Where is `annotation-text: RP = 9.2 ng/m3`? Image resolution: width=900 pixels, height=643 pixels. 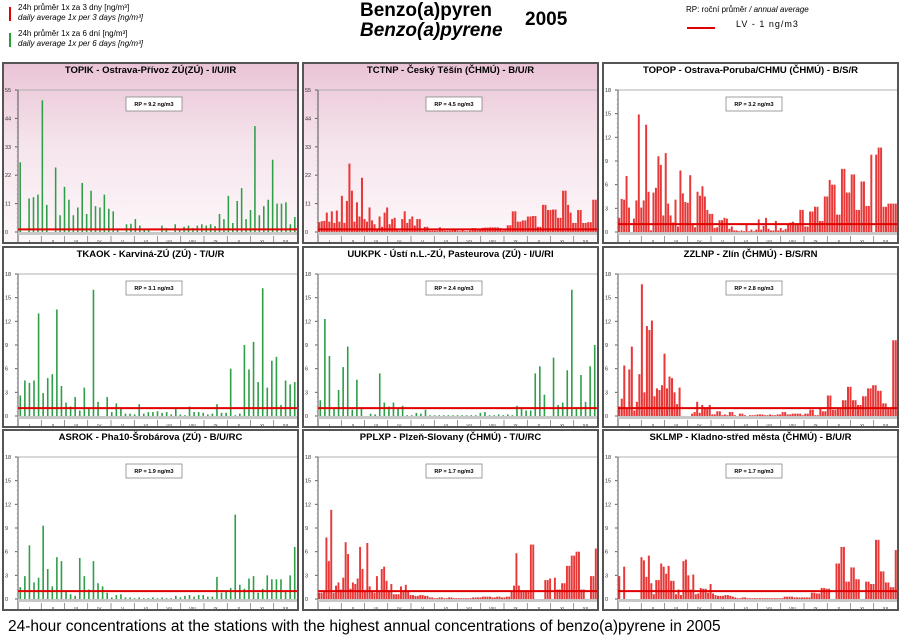
annotation-text: RP = 9.2 ng/m3 is located at coordinates (153, 105).